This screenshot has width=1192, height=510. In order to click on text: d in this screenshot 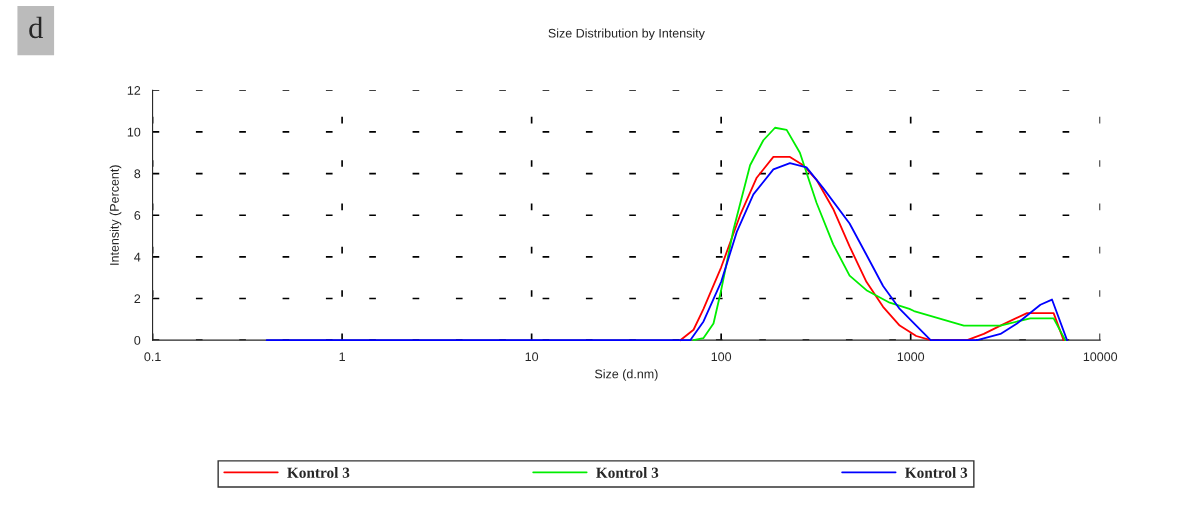, I will do `click(36, 27)`.